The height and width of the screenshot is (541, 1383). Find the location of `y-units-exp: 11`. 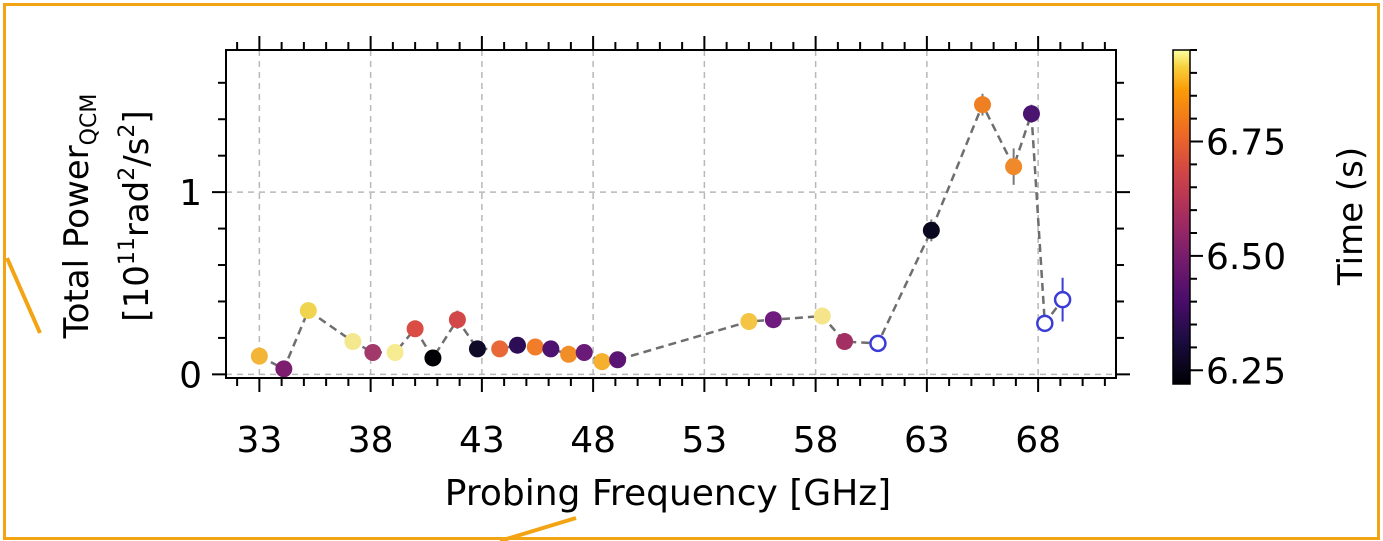

y-units-exp: 11 is located at coordinates (127, 251).